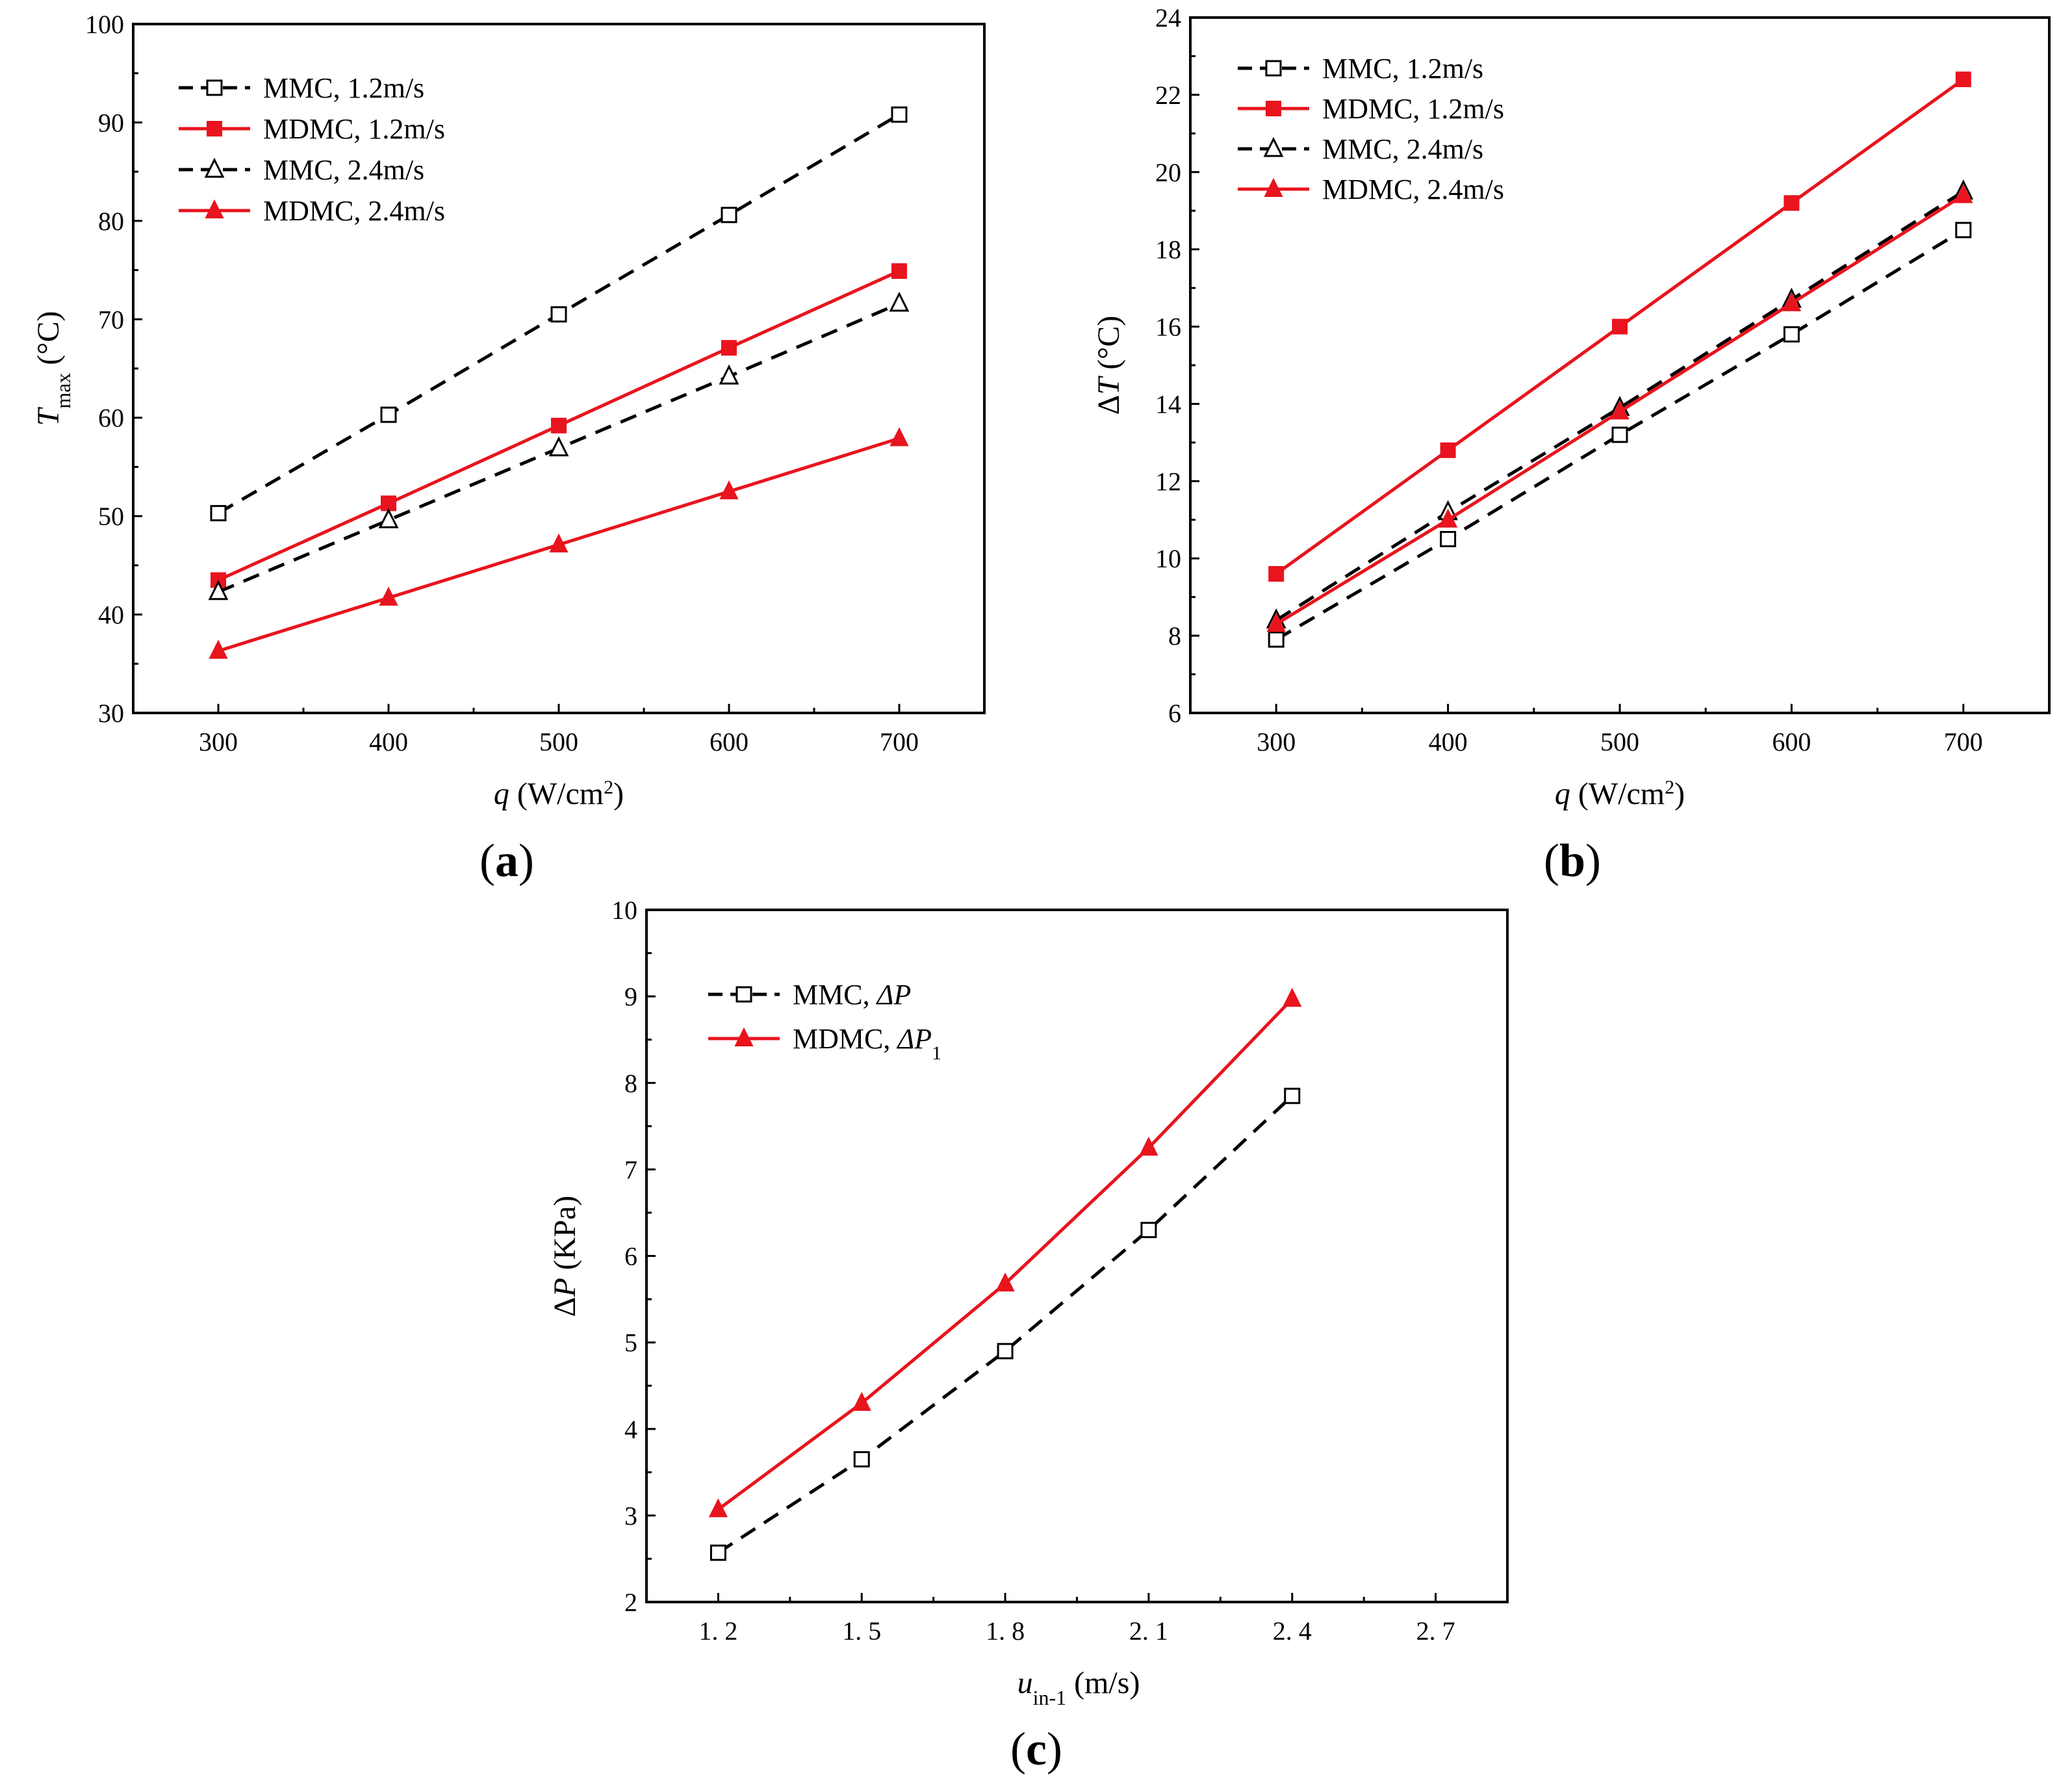 The height and width of the screenshot is (1784, 2072). Describe the element at coordinates (729, 741) in the screenshot. I see `x-tick-label: 600` at that location.